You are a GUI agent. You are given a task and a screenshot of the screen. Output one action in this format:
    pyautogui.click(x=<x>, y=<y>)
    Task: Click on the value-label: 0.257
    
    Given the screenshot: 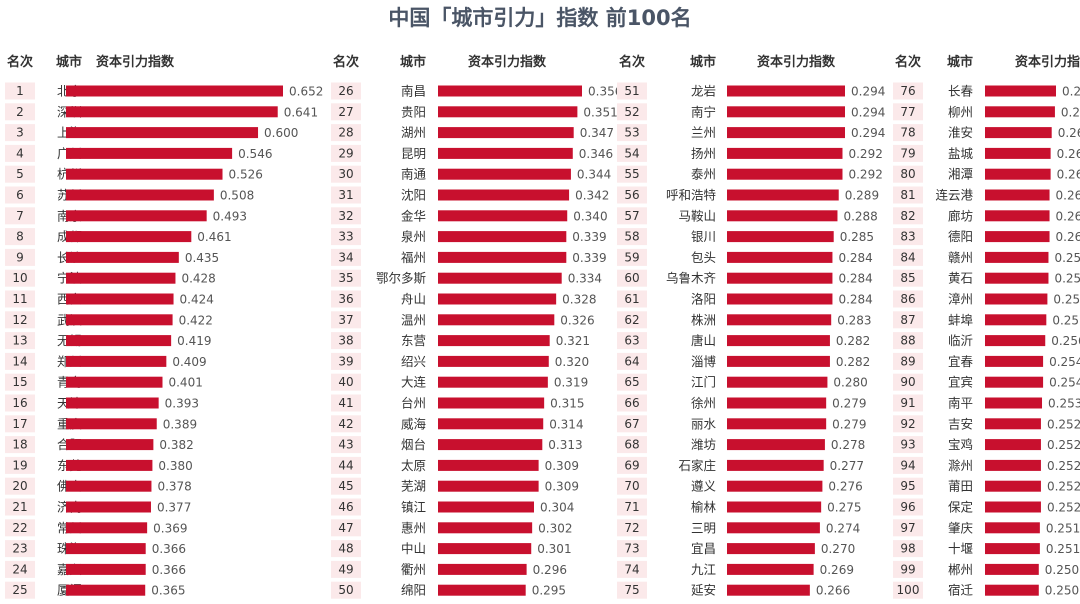 What is the action you would take?
    pyautogui.click(x=1066, y=320)
    